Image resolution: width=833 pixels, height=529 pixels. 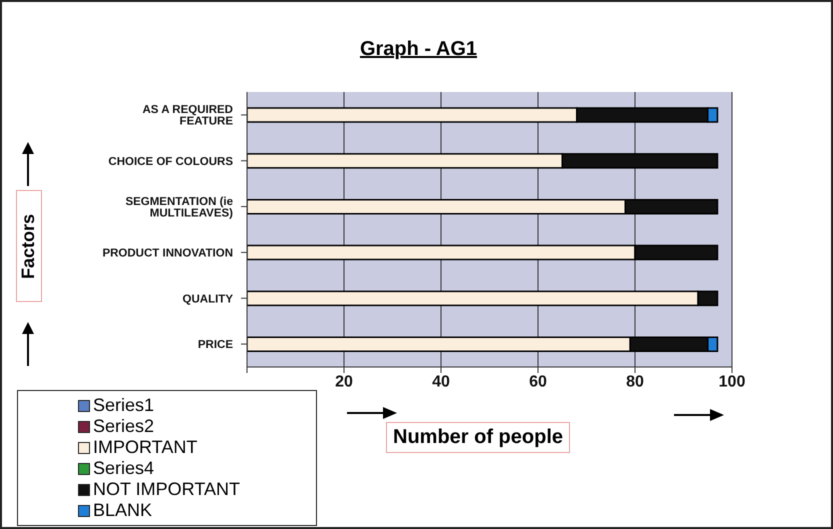 I want to click on legend-label: Series4, so click(x=124, y=468).